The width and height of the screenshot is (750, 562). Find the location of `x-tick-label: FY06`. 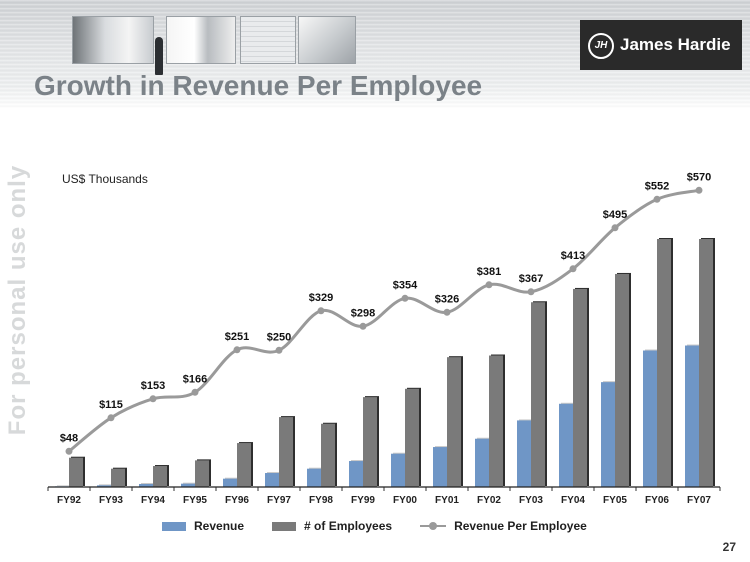

x-tick-label: FY06 is located at coordinates (657, 500).